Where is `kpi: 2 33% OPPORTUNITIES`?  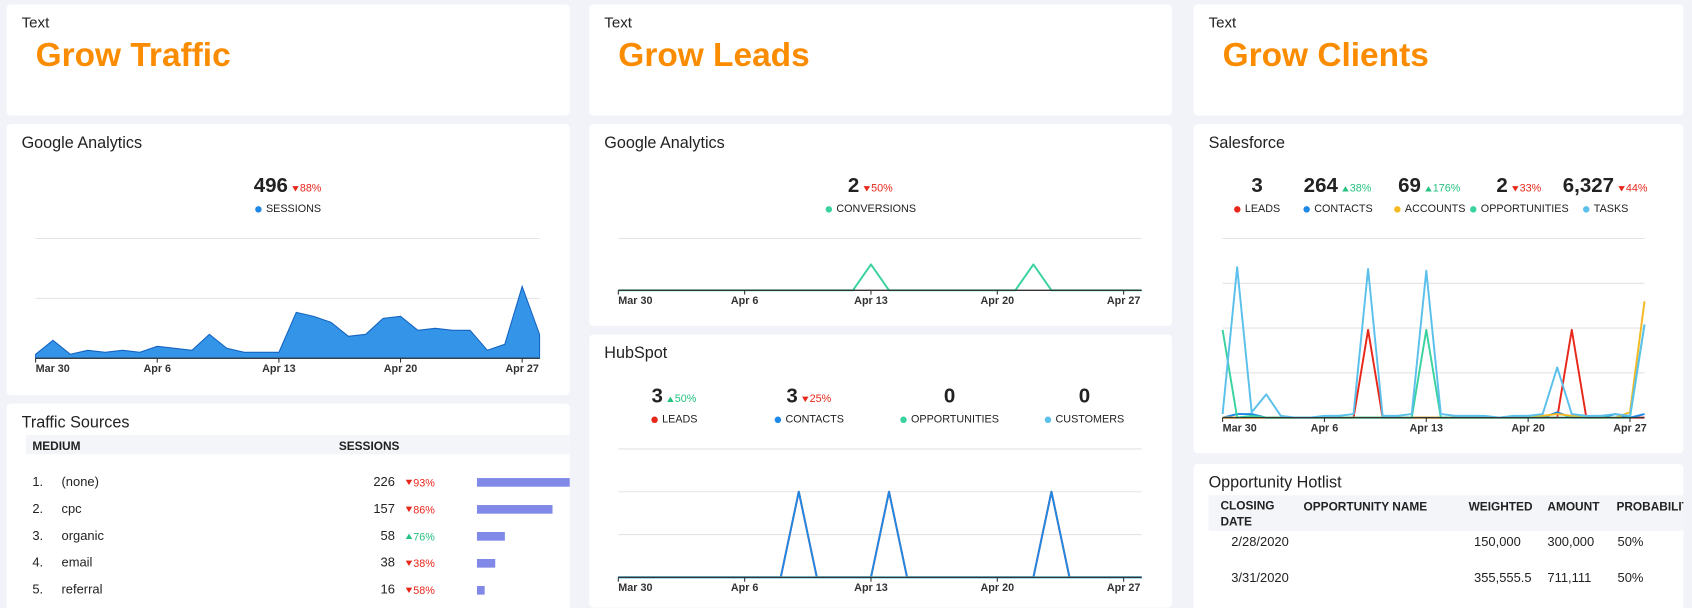 kpi: 2 33% OPPORTUNITIES is located at coordinates (1519, 194).